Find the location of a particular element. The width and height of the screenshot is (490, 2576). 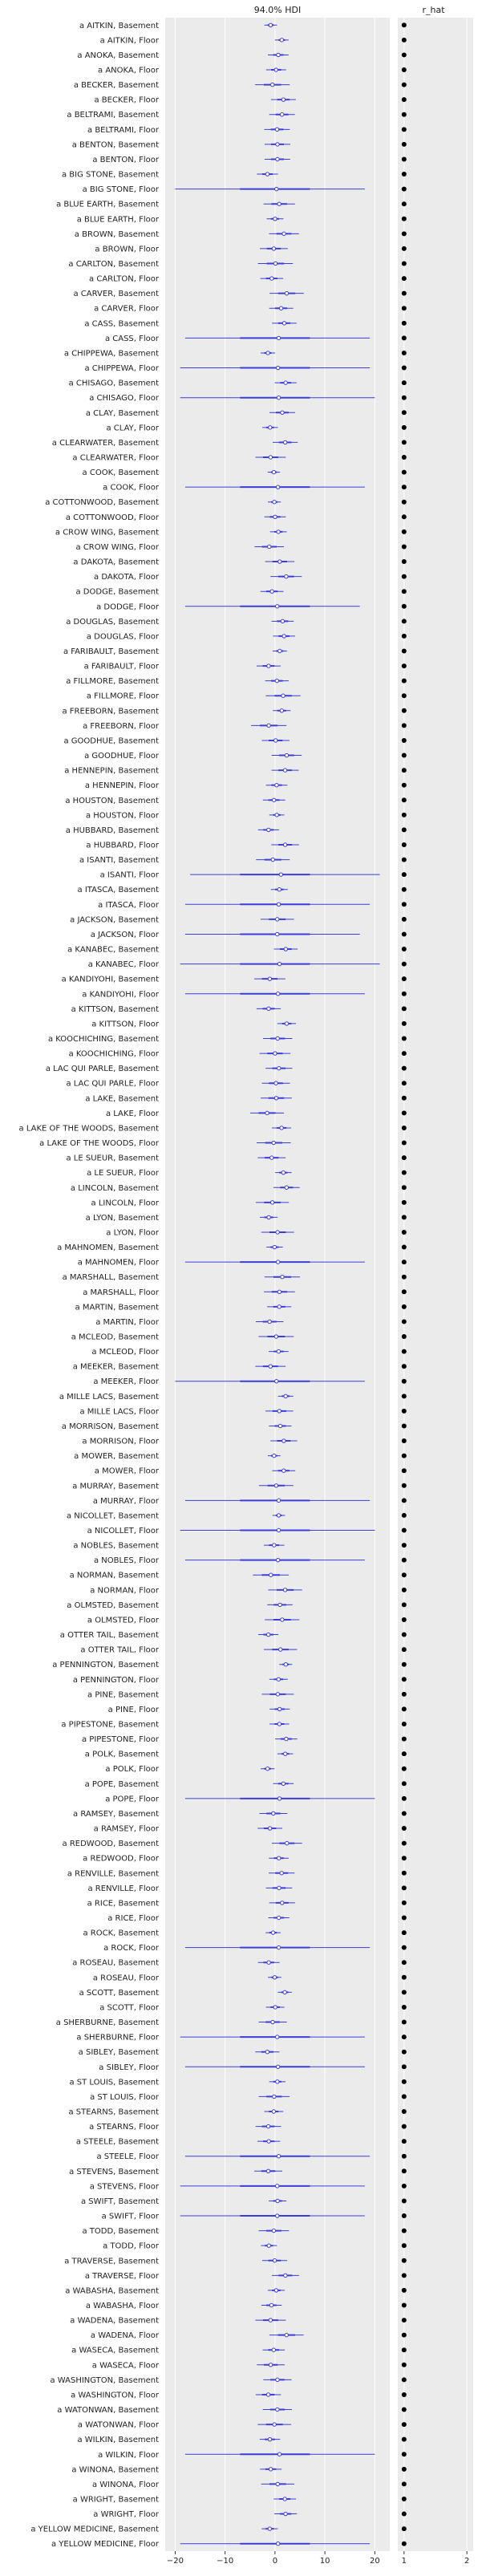

hdi-panel-title: 94.0% HDI is located at coordinates (277, 10).